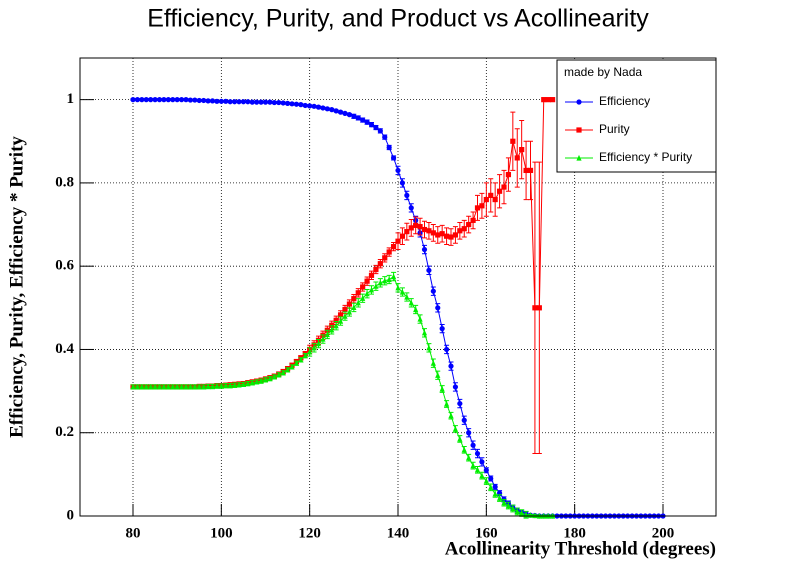  What do you see at coordinates (71, 515) in the screenshot?
I see `y-tick-label: 0` at bounding box center [71, 515].